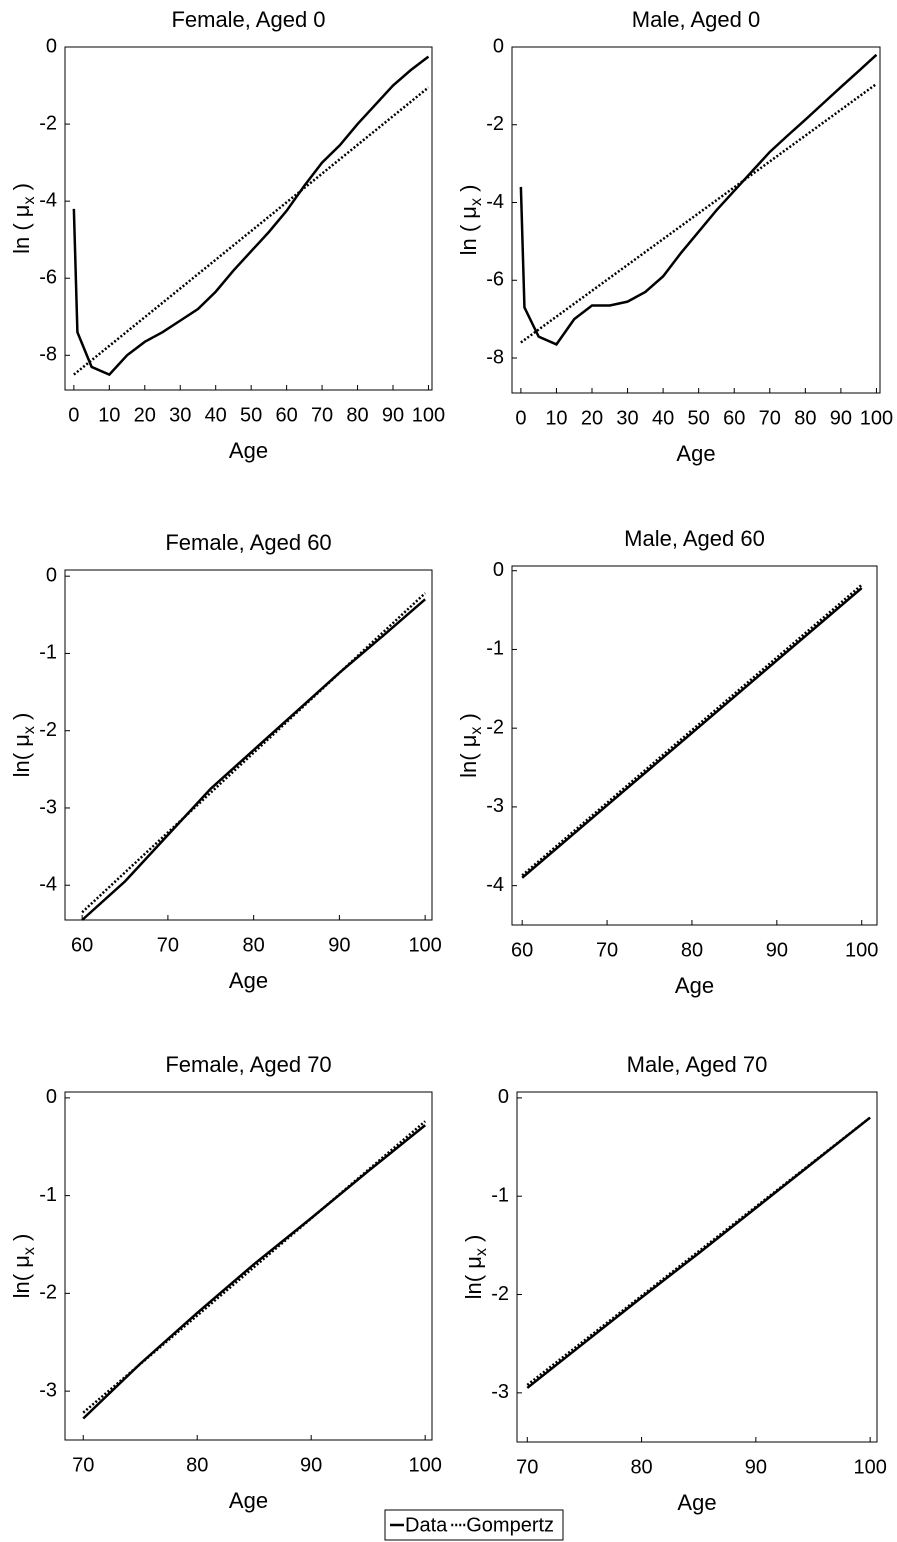  What do you see at coordinates (248, 19) in the screenshot?
I see `chart-title: Female, Aged 0` at bounding box center [248, 19].